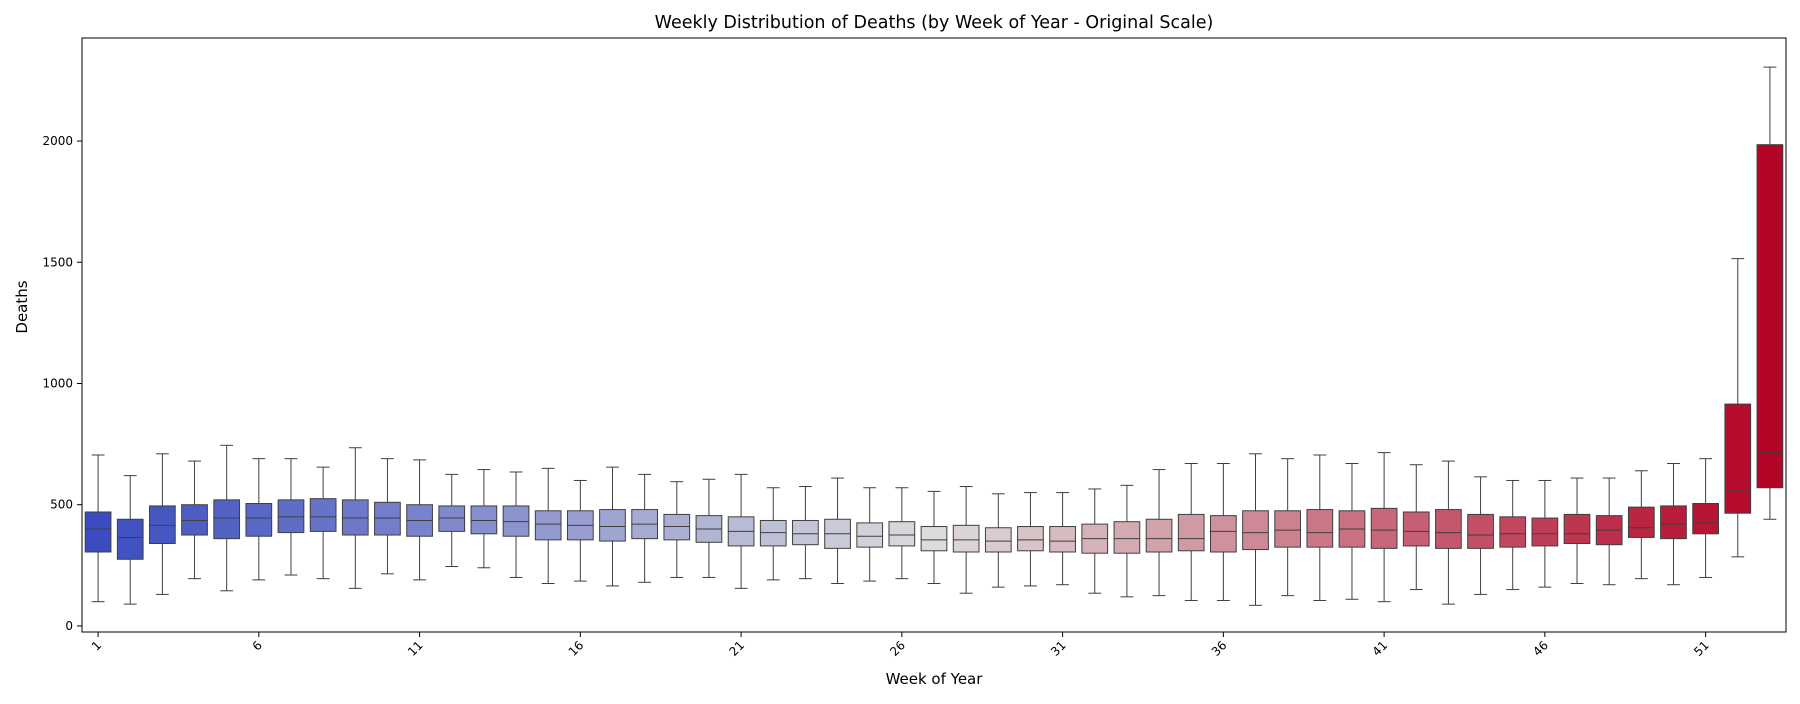 The height and width of the screenshot is (704, 1800). What do you see at coordinates (415, 648) in the screenshot?
I see `x-tick-label: 11` at bounding box center [415, 648].